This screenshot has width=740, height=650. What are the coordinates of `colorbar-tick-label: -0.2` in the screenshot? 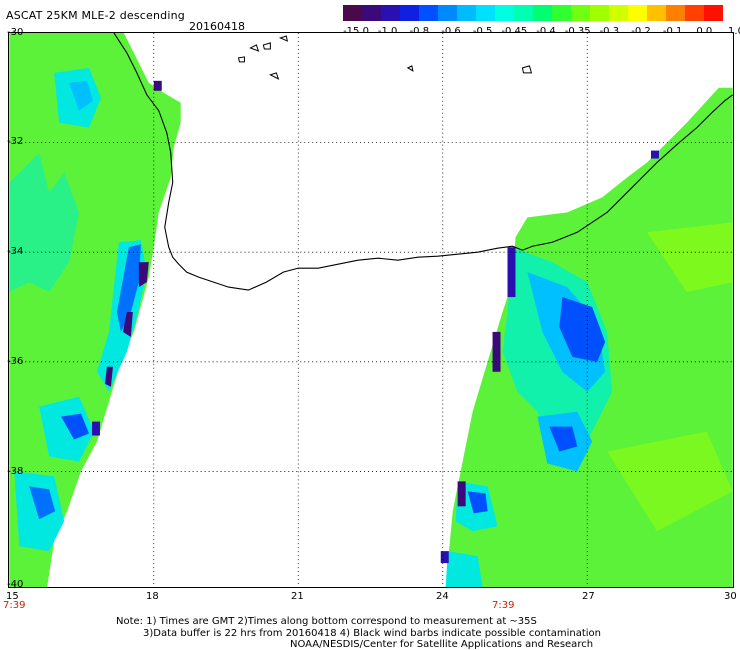 It's located at (641, 31).